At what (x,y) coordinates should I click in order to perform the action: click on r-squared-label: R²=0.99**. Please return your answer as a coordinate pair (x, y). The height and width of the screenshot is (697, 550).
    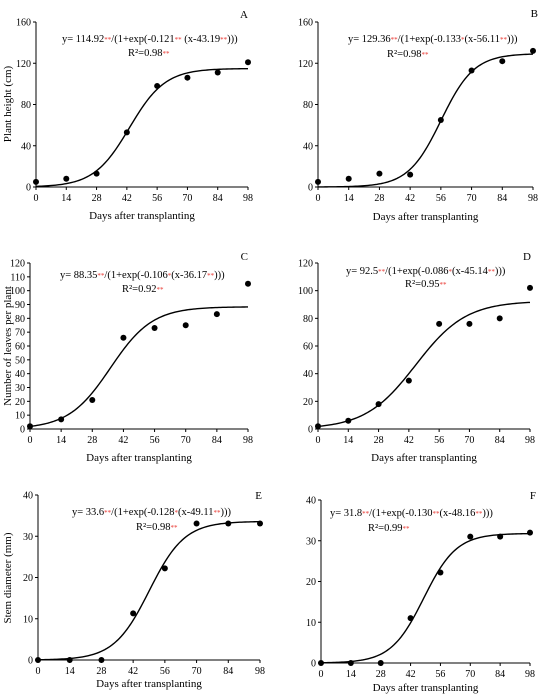
    Looking at the image, I should click on (389, 528).